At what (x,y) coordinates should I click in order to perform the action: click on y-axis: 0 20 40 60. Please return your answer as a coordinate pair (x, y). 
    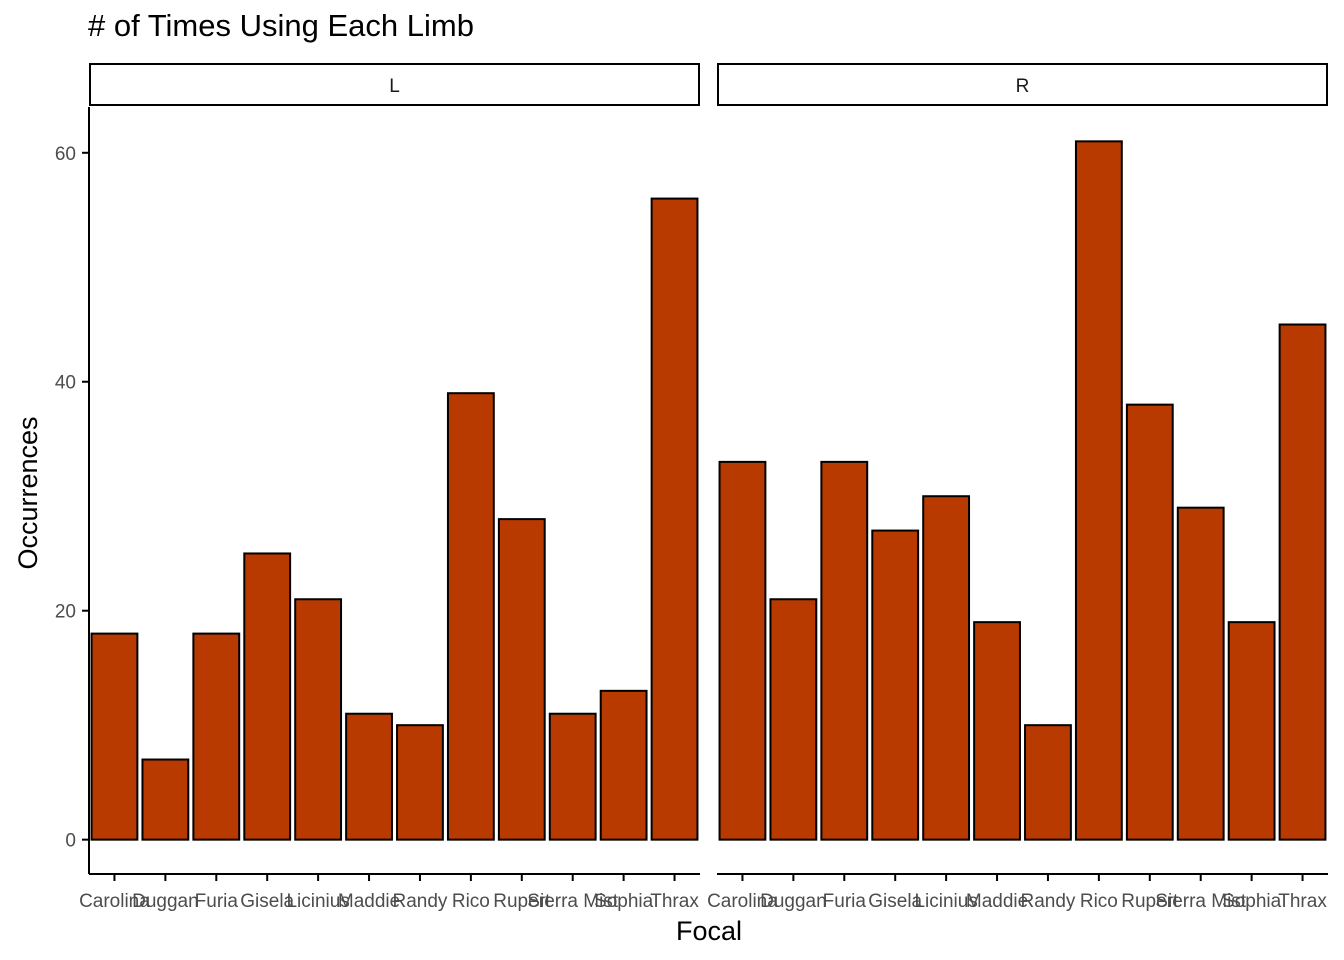
    Looking at the image, I should click on (72, 490).